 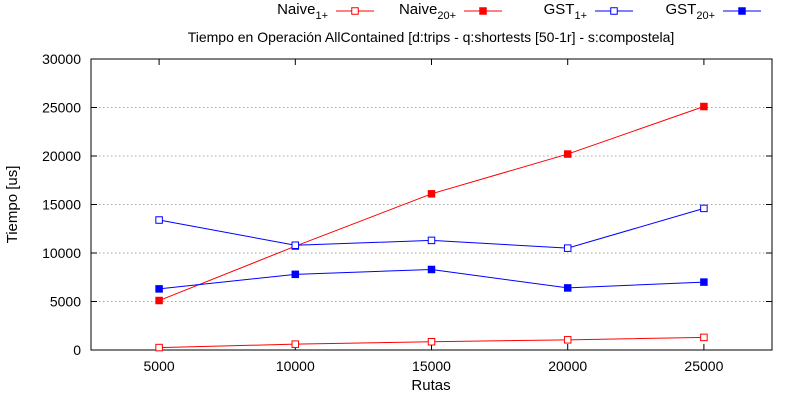 I want to click on series-naive-1plus, so click(x=431, y=342).